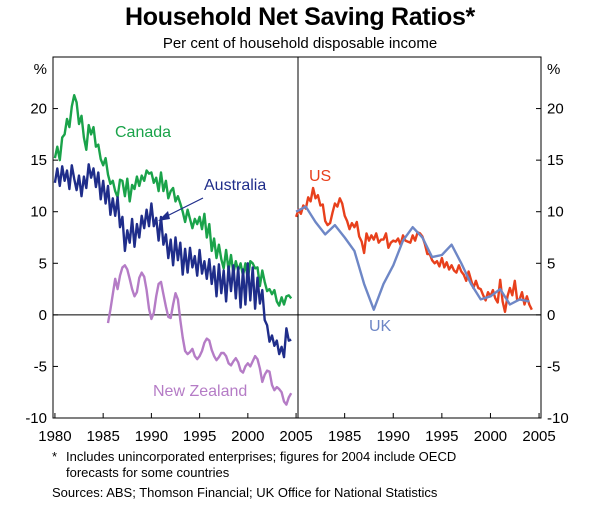 Image resolution: width=600 pixels, height=509 pixels. What do you see at coordinates (199, 335) in the screenshot?
I see `series-line-new-zealand` at bounding box center [199, 335].